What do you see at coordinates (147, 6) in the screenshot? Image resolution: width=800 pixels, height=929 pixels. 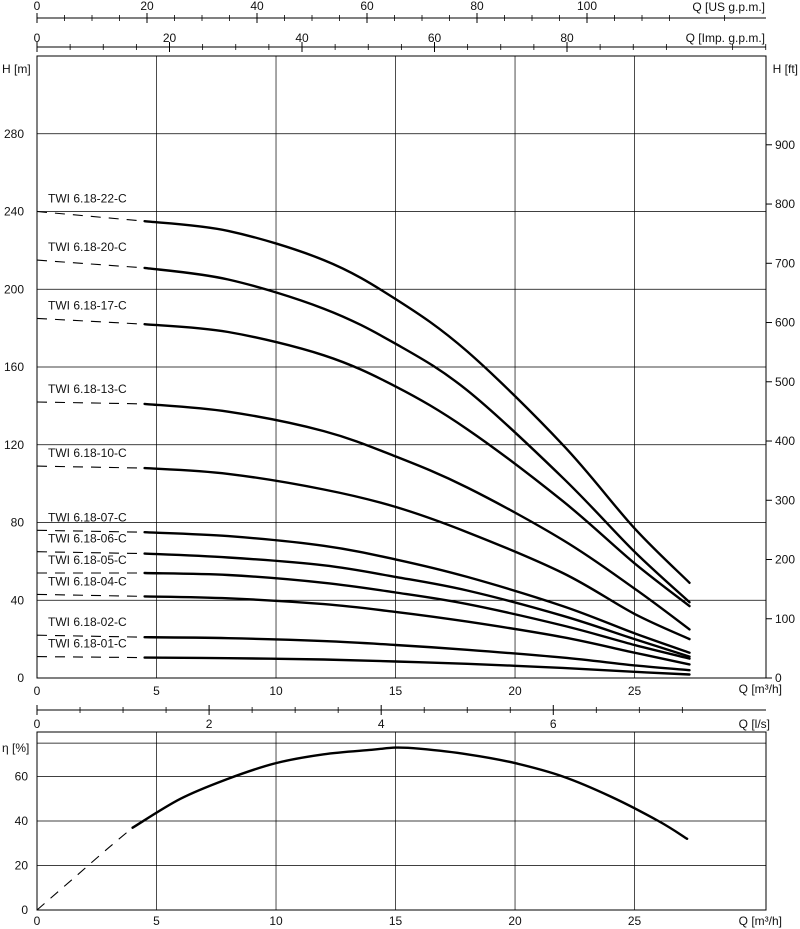 I see `usgpm-tick-label: 20` at bounding box center [147, 6].